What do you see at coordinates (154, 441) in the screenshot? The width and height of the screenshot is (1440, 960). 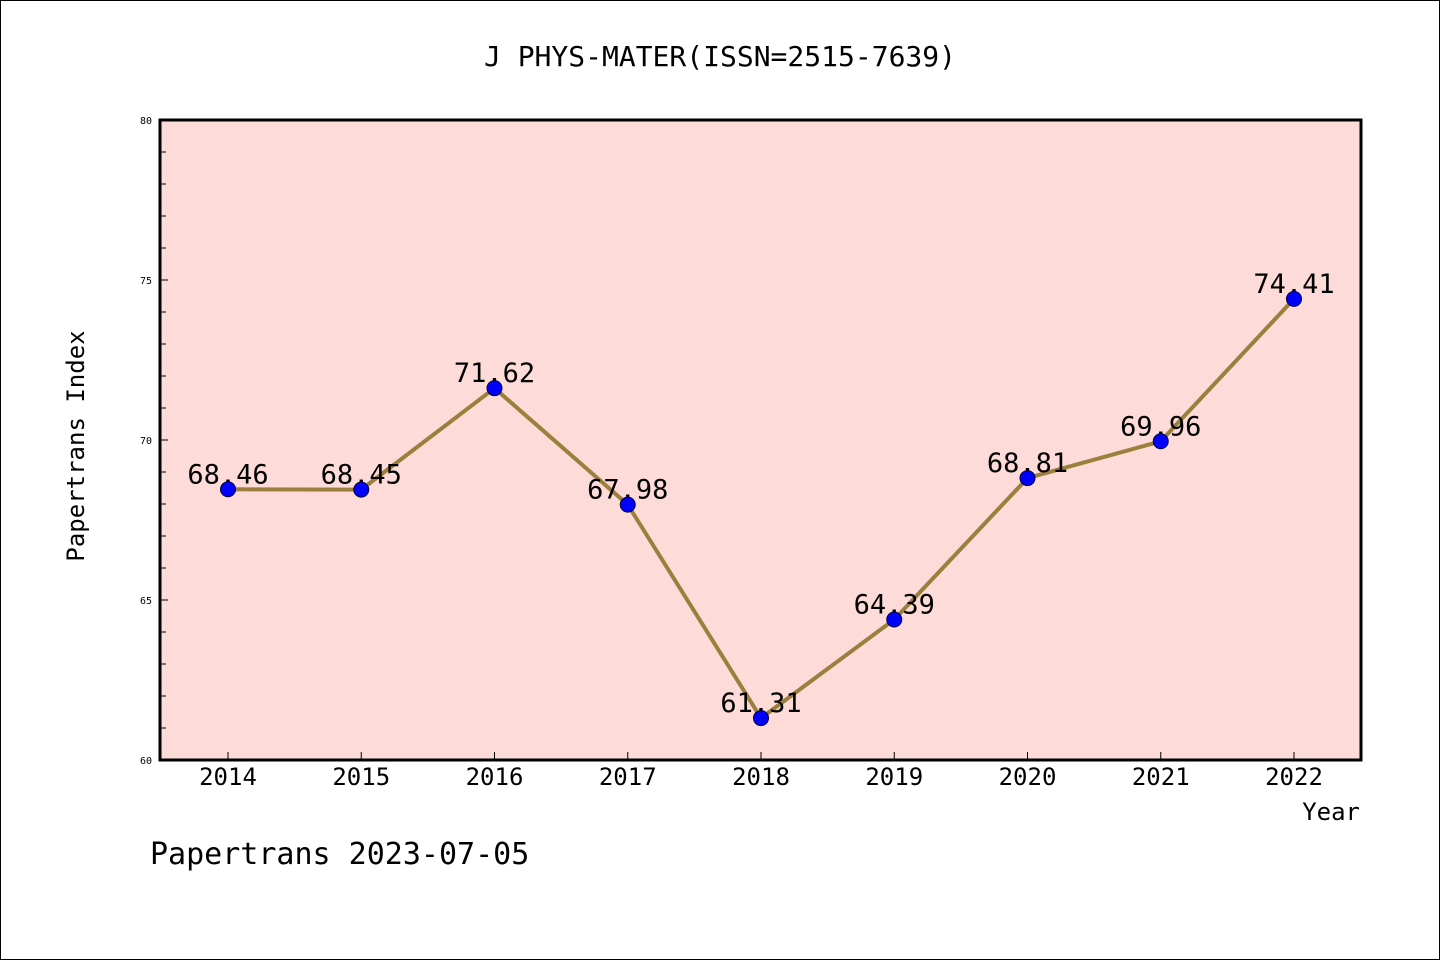 I see `y-axis: 60 65 70 75 80` at bounding box center [154, 441].